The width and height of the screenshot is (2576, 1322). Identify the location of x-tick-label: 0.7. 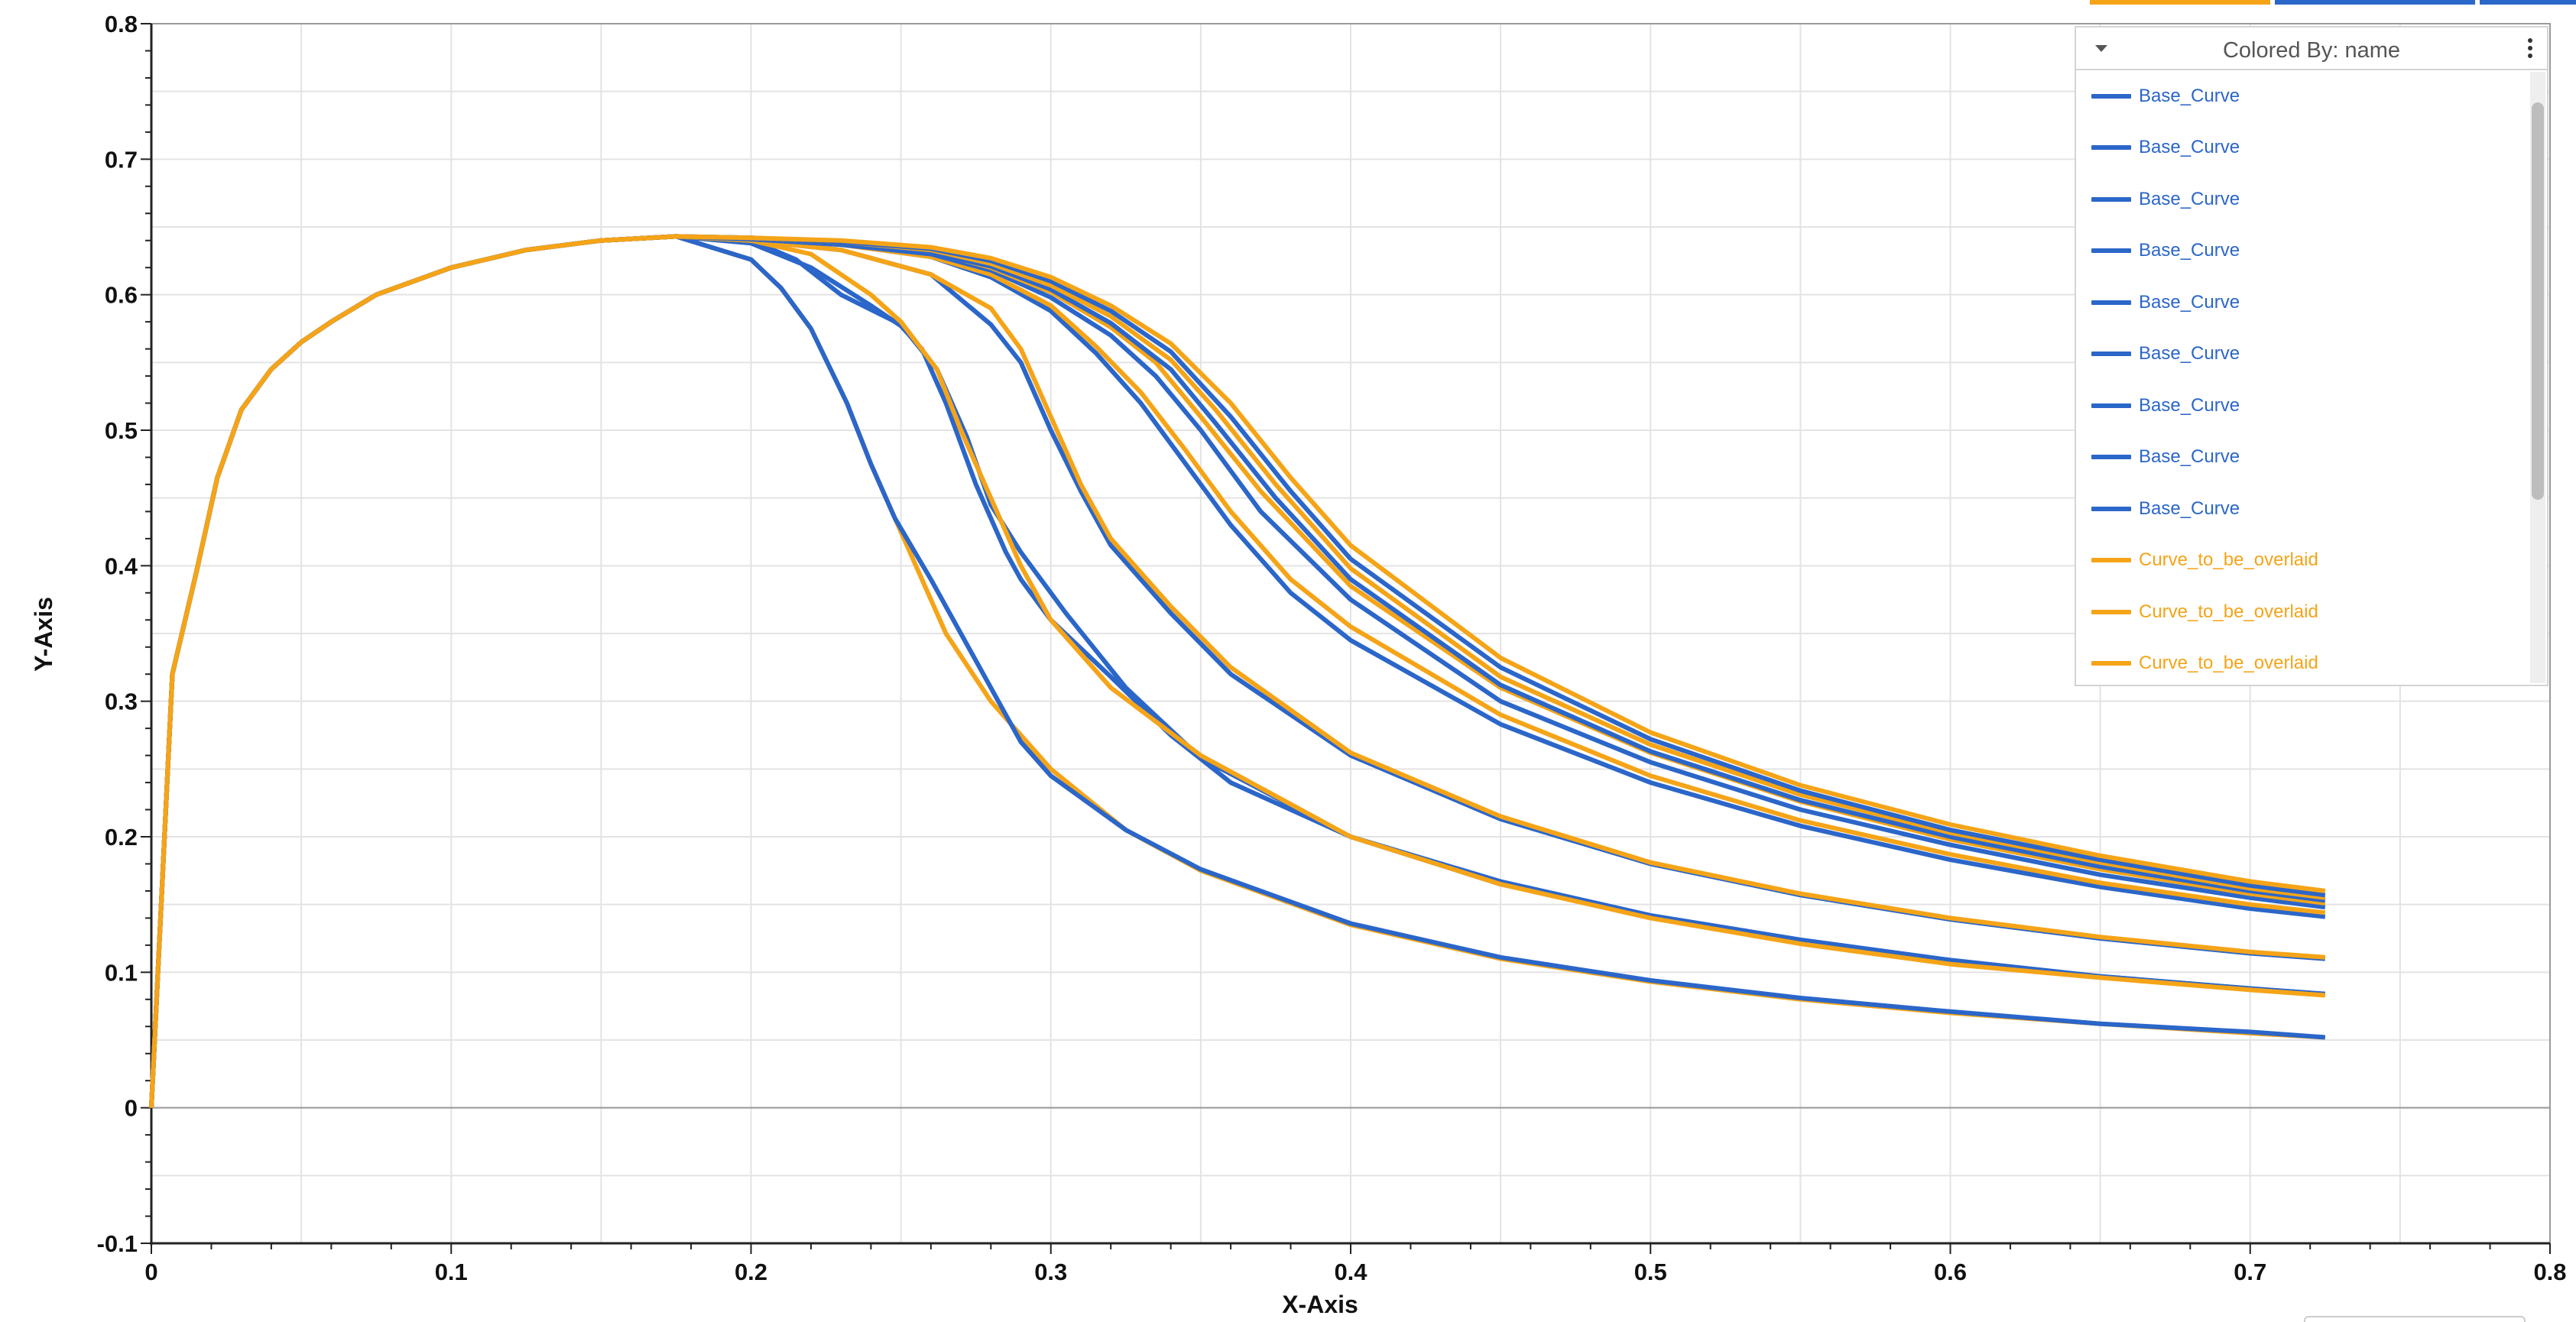
(2250, 1272).